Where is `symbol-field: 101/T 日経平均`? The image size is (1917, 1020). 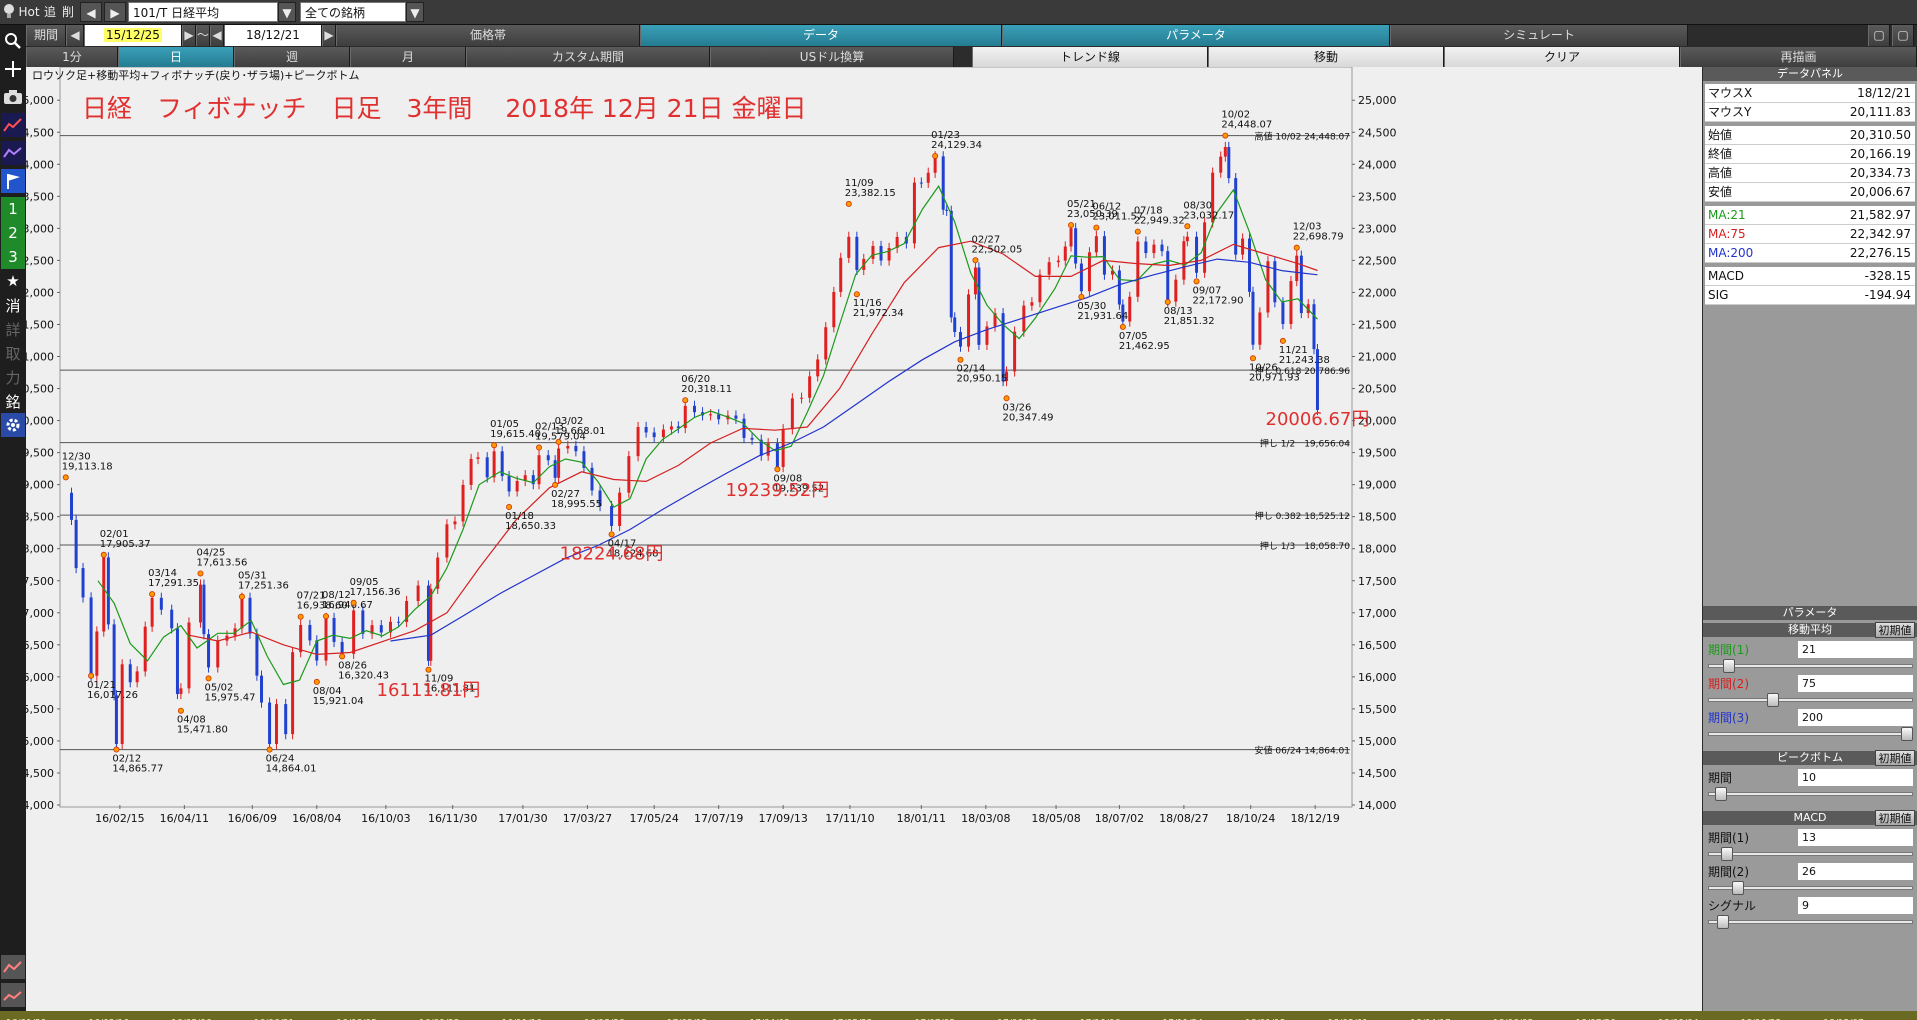
symbol-field: 101/T 日経平均 is located at coordinates (203, 12).